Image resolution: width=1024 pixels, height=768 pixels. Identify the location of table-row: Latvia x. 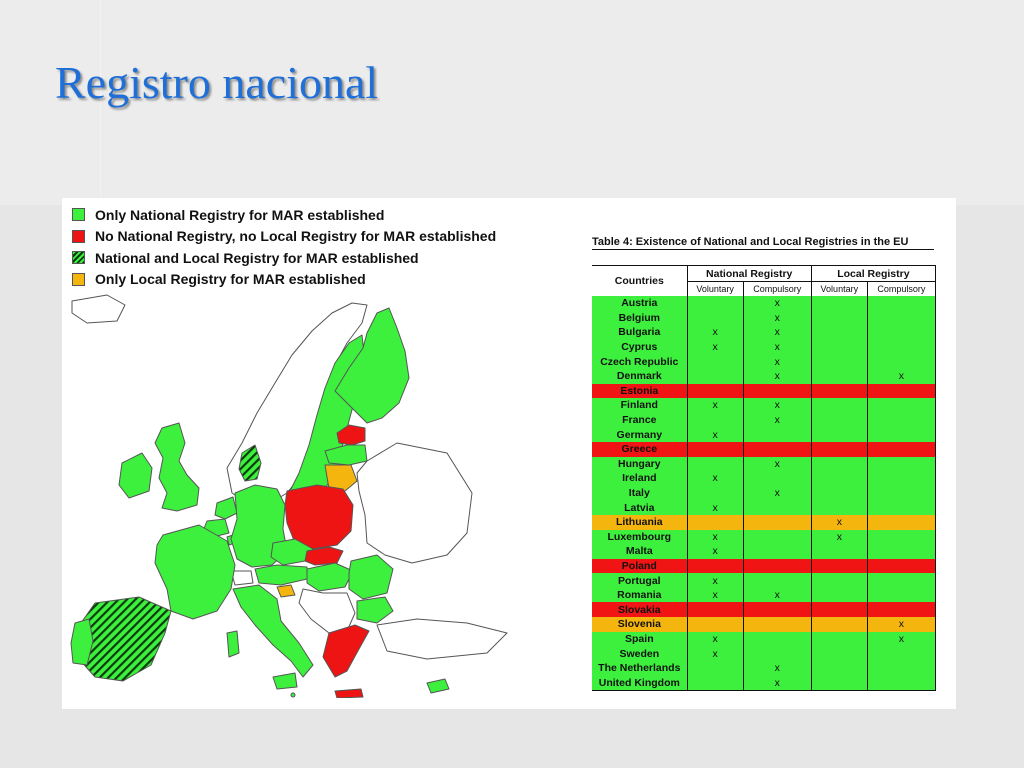
(764, 507).